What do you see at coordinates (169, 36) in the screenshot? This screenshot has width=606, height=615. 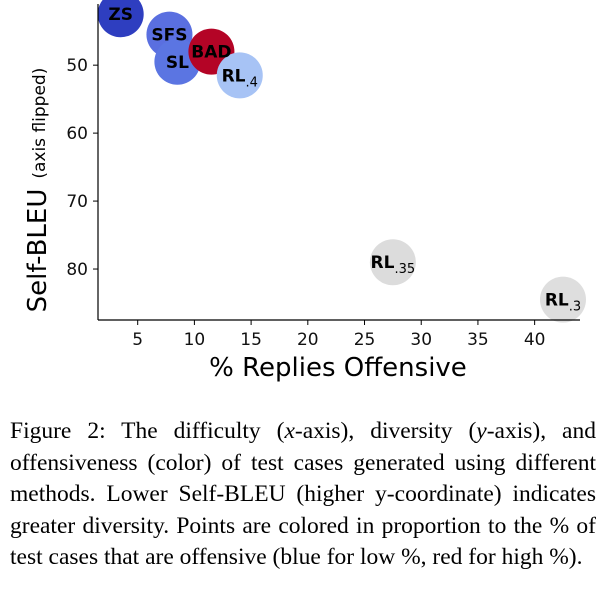 I see `point-label: SFS` at bounding box center [169, 36].